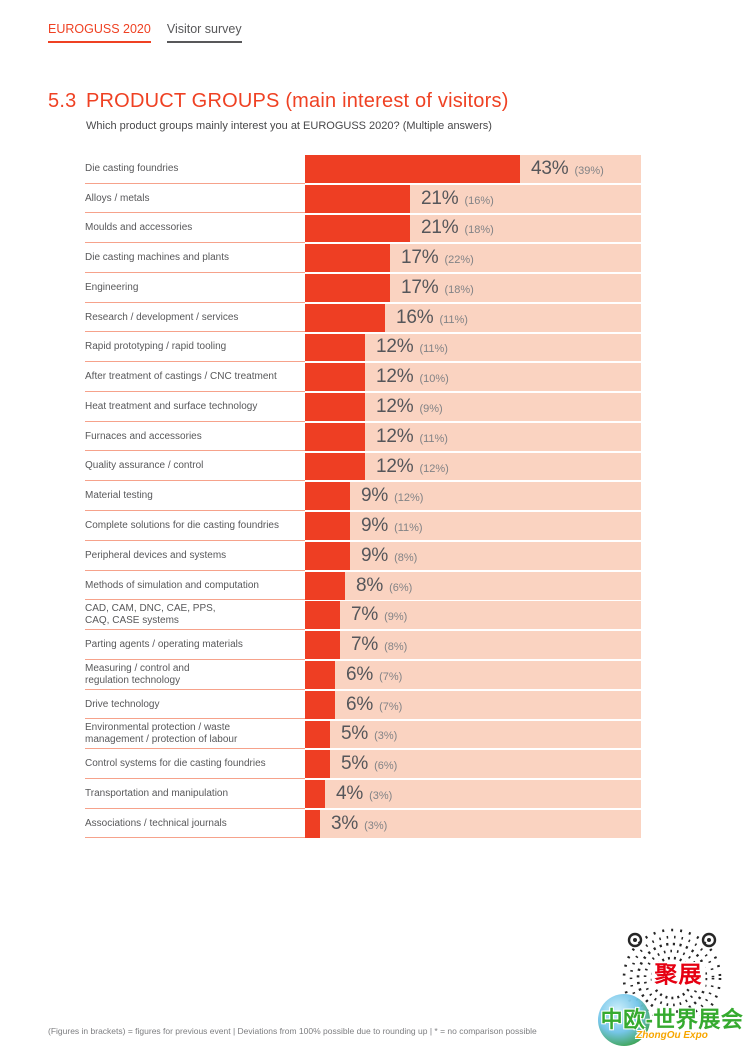 Image resolution: width=750 pixels, height=1062 pixels. Describe the element at coordinates (473, 347) in the screenshot. I see `bar-area: 12% (11%)` at that location.